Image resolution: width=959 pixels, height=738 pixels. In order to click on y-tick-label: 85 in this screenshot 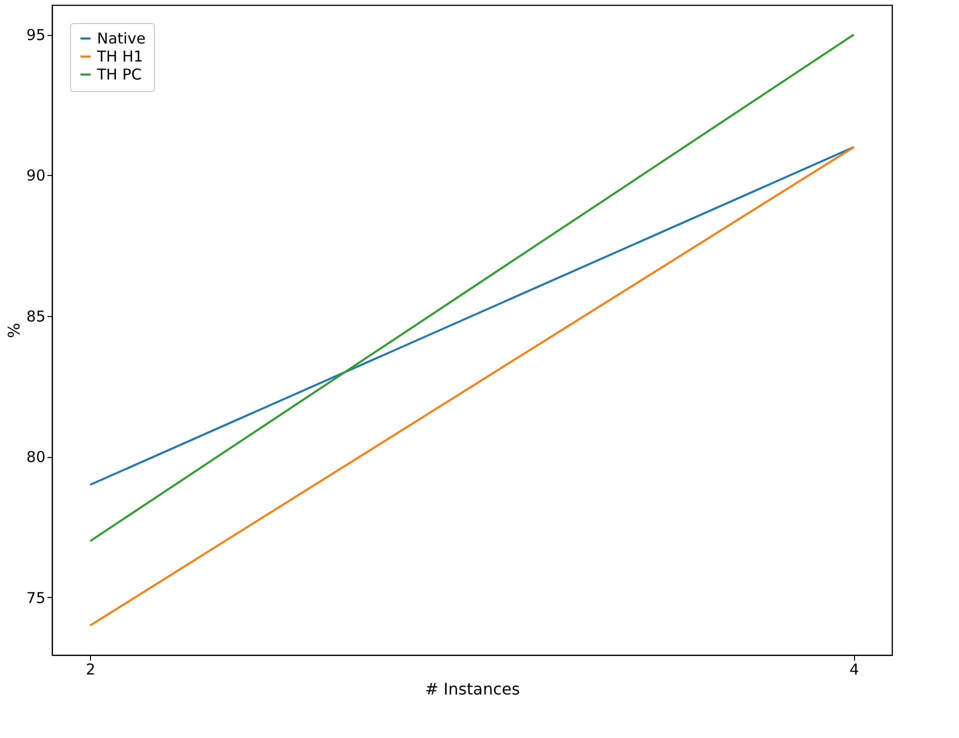, I will do `click(36, 316)`.